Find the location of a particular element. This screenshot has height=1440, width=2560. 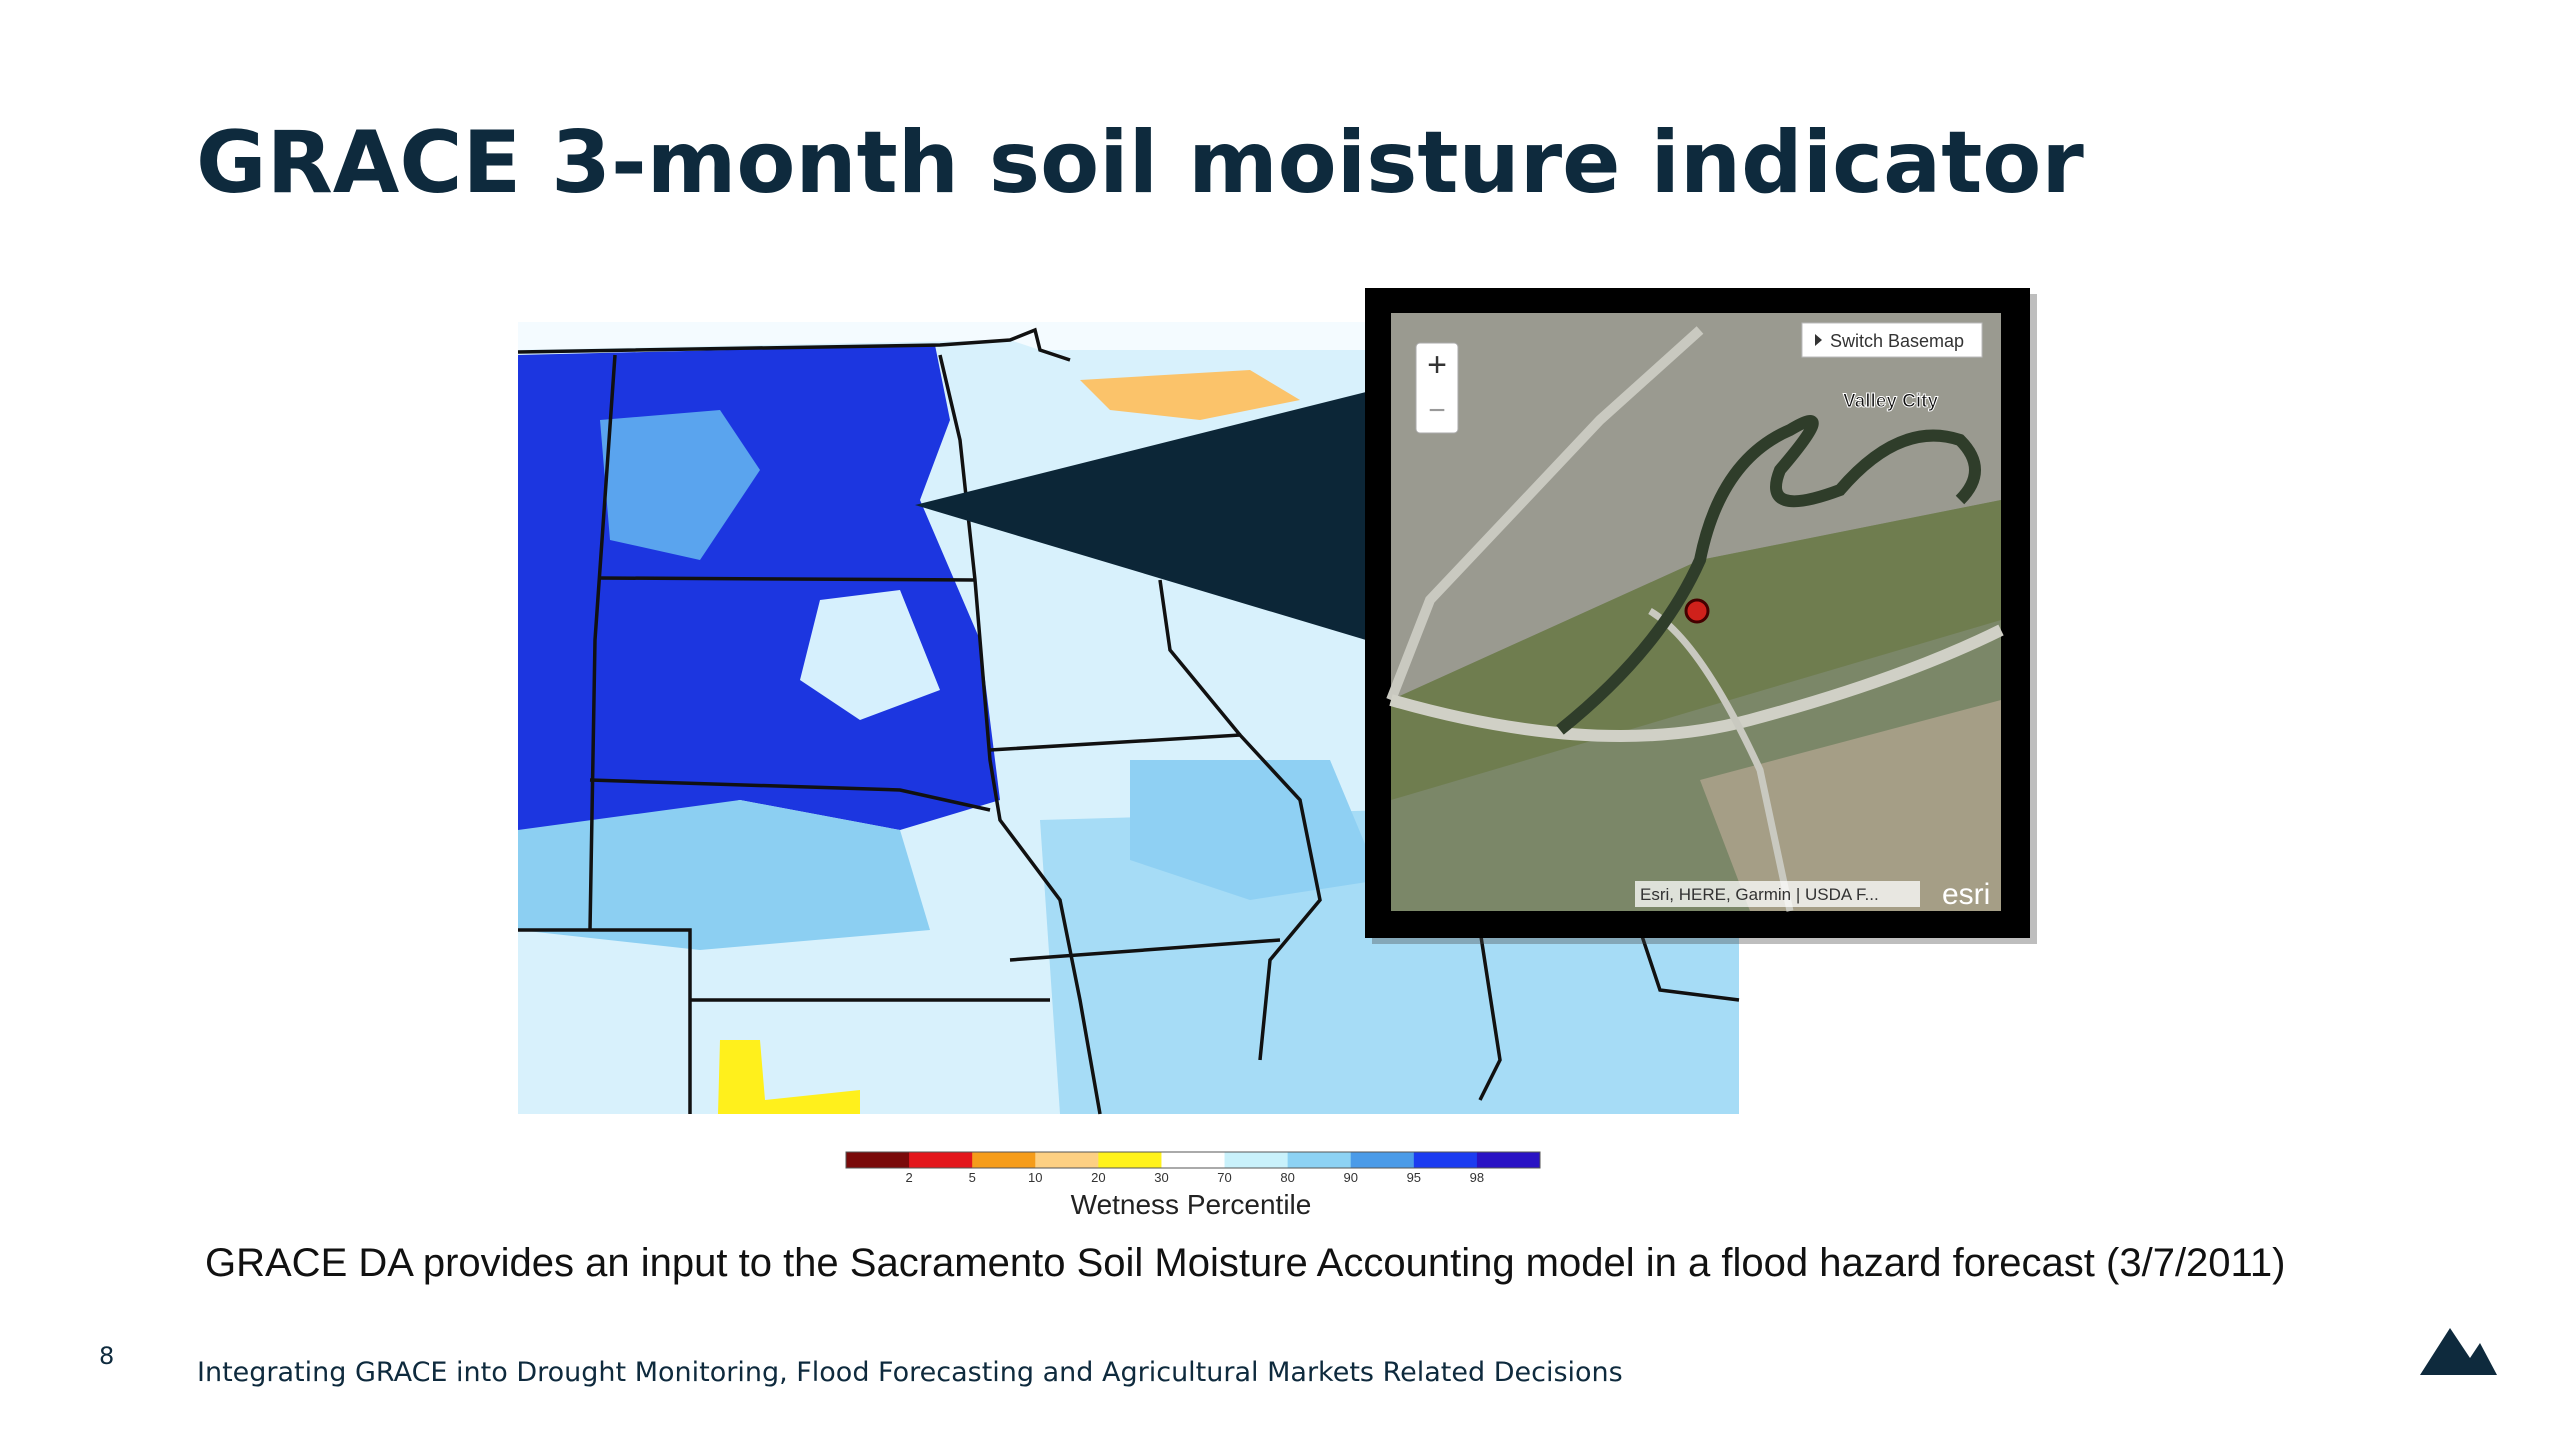

page-number: 8 is located at coordinates (106, 1356).